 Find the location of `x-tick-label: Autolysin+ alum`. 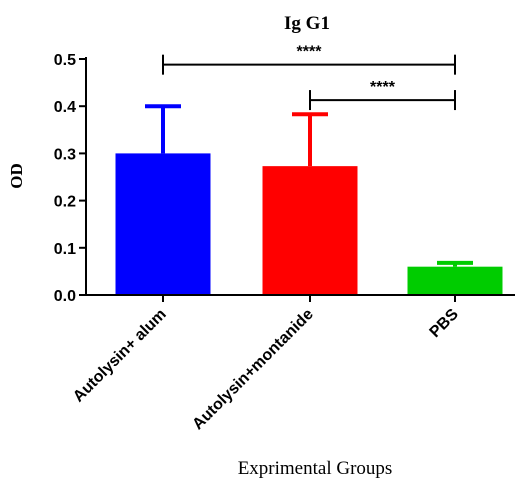

x-tick-label: Autolysin+ alum is located at coordinates (120, 356).